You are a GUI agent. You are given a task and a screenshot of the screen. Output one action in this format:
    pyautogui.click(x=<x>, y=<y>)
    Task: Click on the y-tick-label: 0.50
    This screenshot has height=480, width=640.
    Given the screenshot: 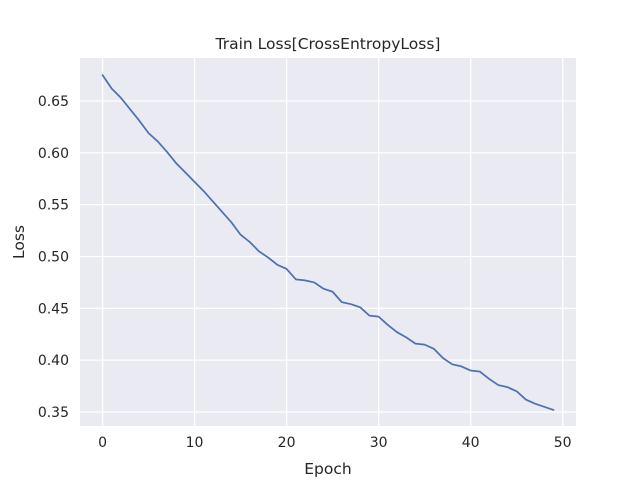 What is the action you would take?
    pyautogui.click(x=53, y=258)
    